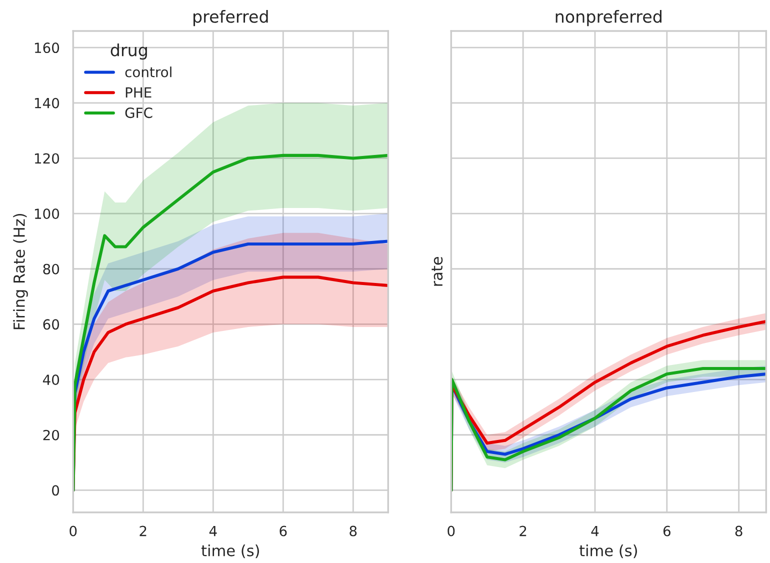  What do you see at coordinates (47, 48) in the screenshot?
I see `y-tick-label: 160` at bounding box center [47, 48].